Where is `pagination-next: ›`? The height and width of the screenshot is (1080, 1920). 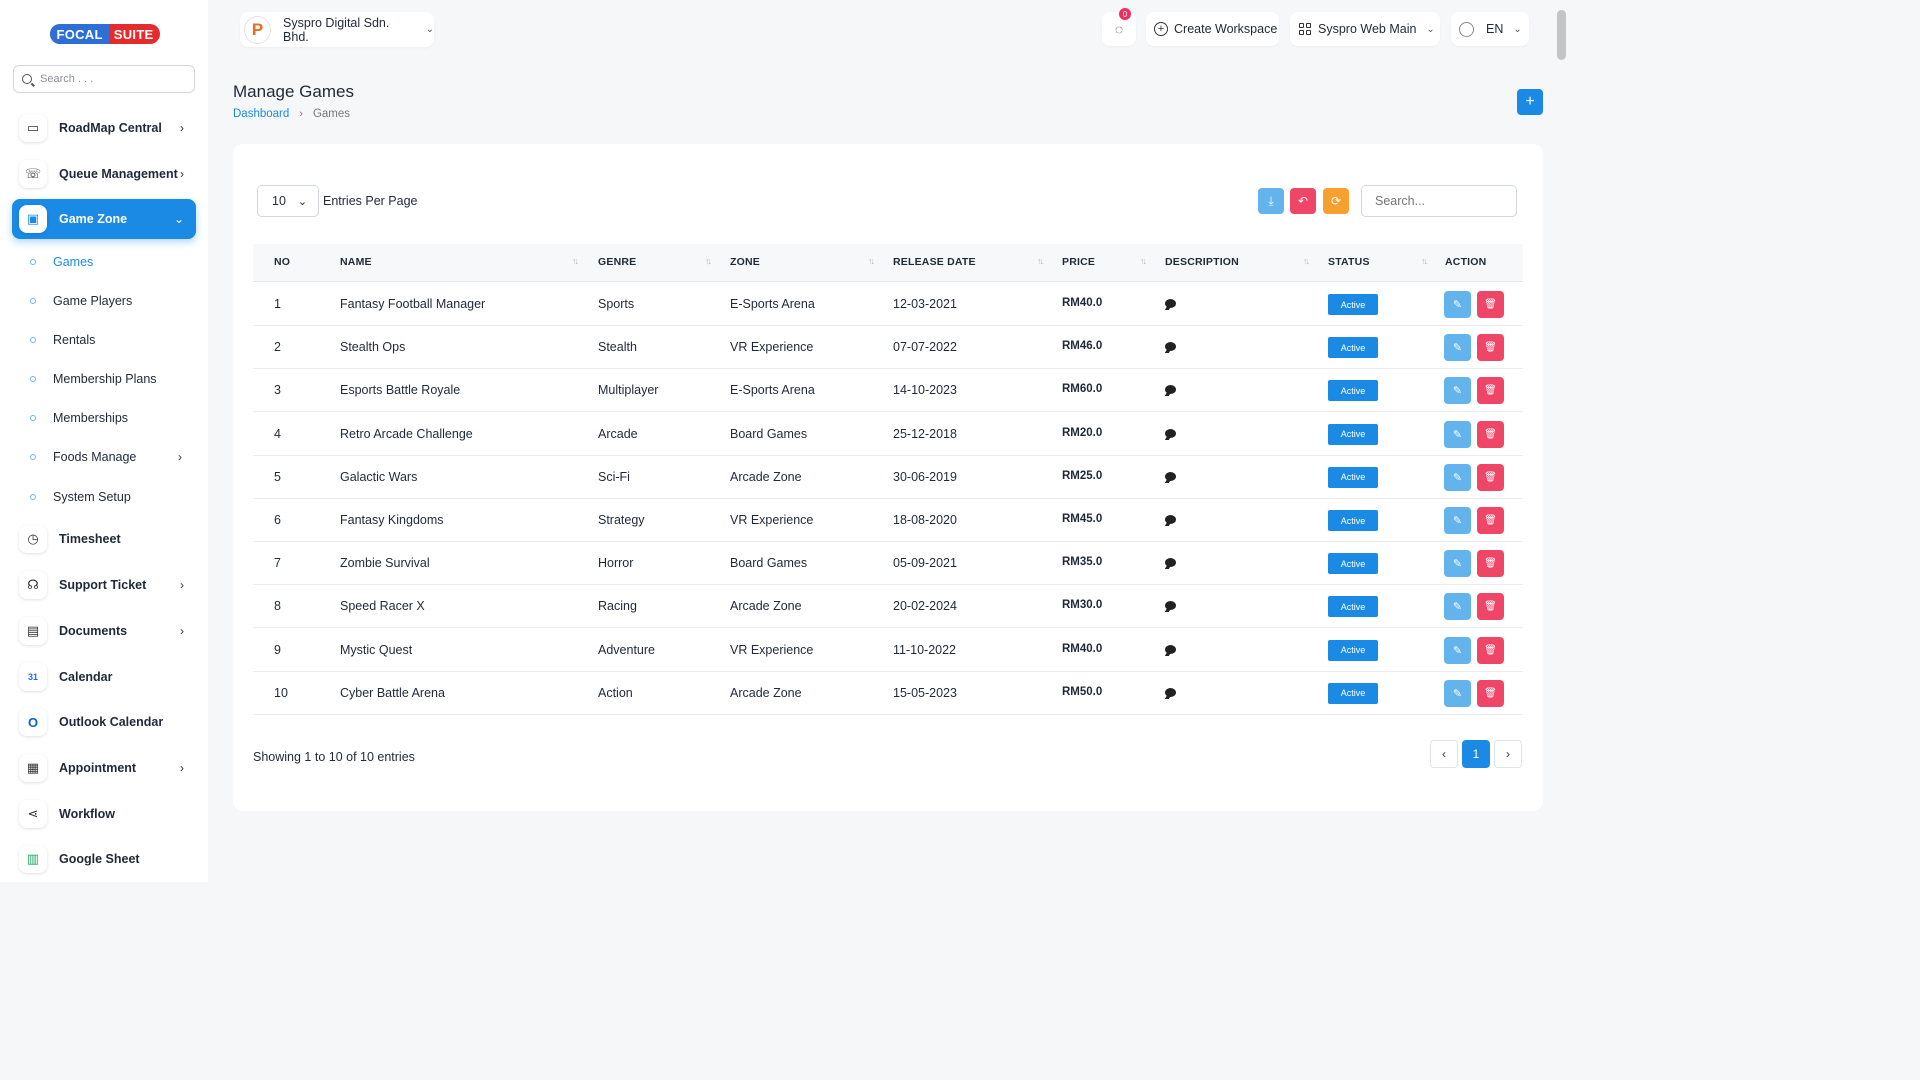 pagination-next: › is located at coordinates (1508, 754).